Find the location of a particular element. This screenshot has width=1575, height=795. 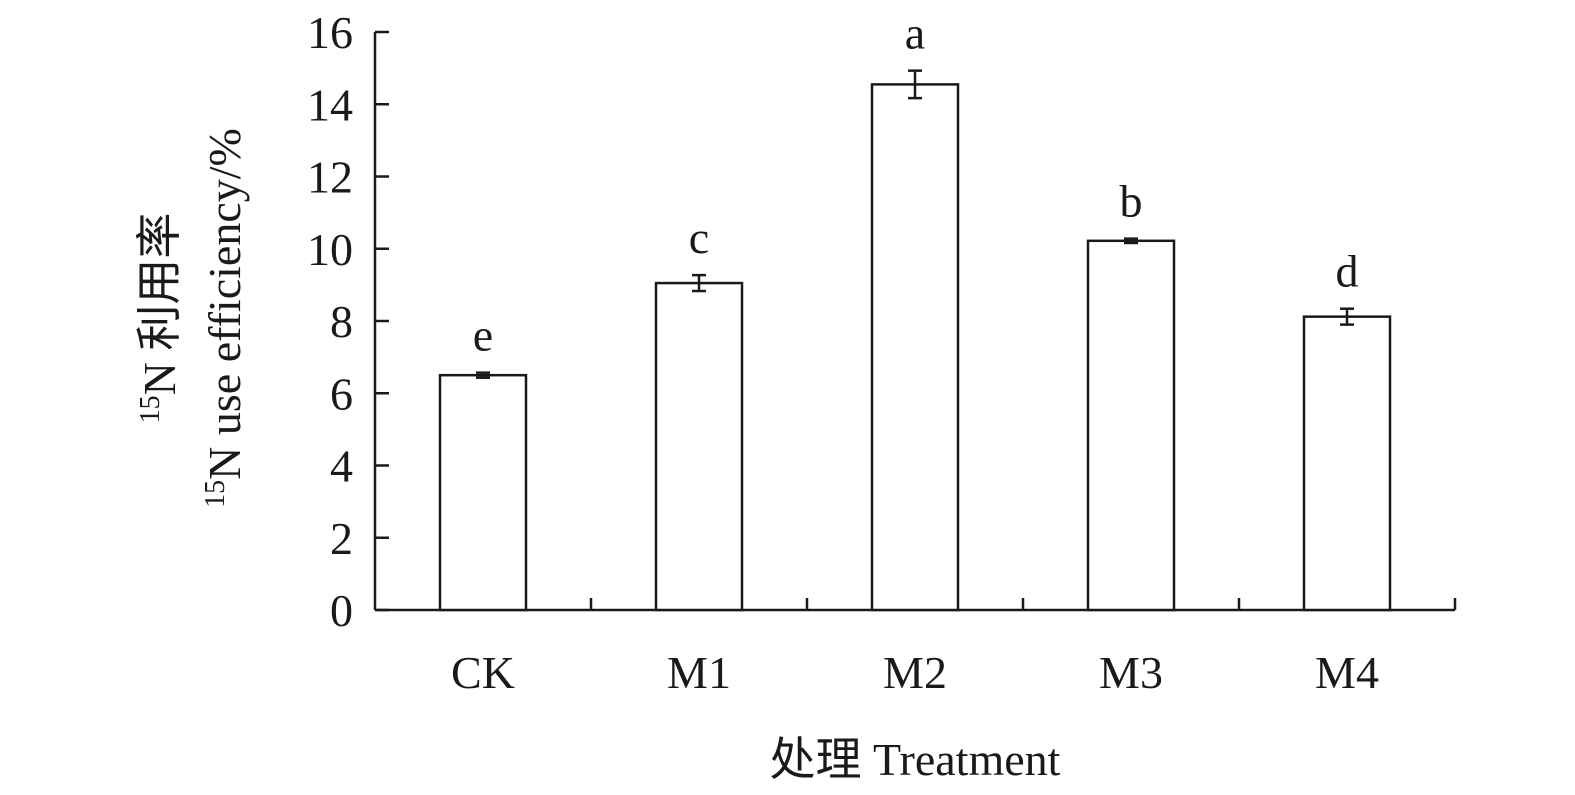

x-tick-label-M3: M3 is located at coordinates (1131, 672).